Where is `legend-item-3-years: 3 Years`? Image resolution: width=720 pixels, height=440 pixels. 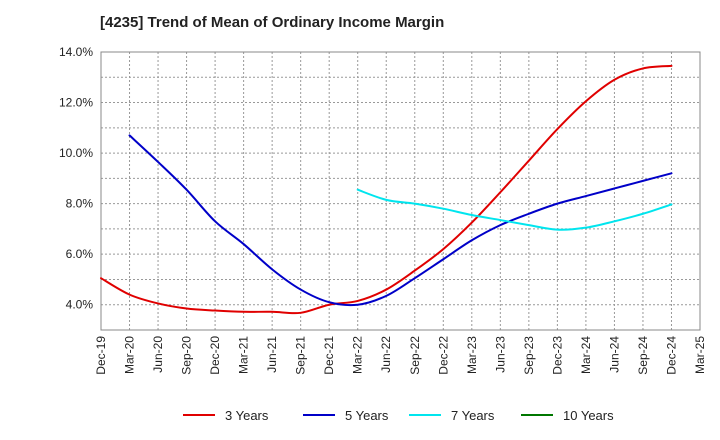 legend-item-3-years: 3 Years is located at coordinates (225, 415).